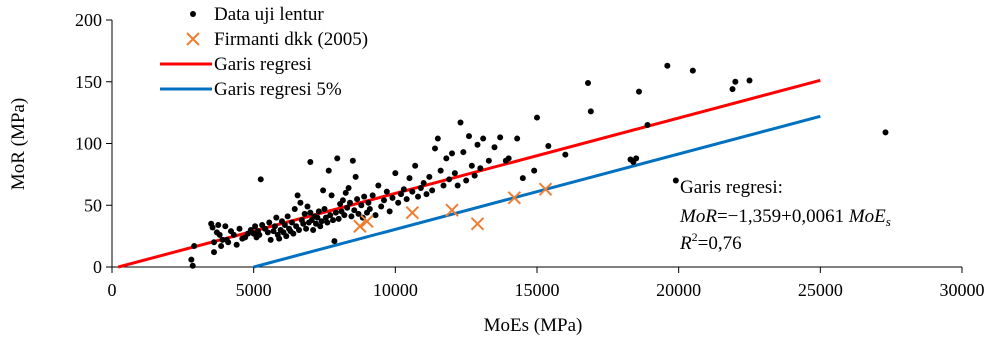  Describe the element at coordinates (112, 290) in the screenshot. I see `x-tick-label: 0` at that location.